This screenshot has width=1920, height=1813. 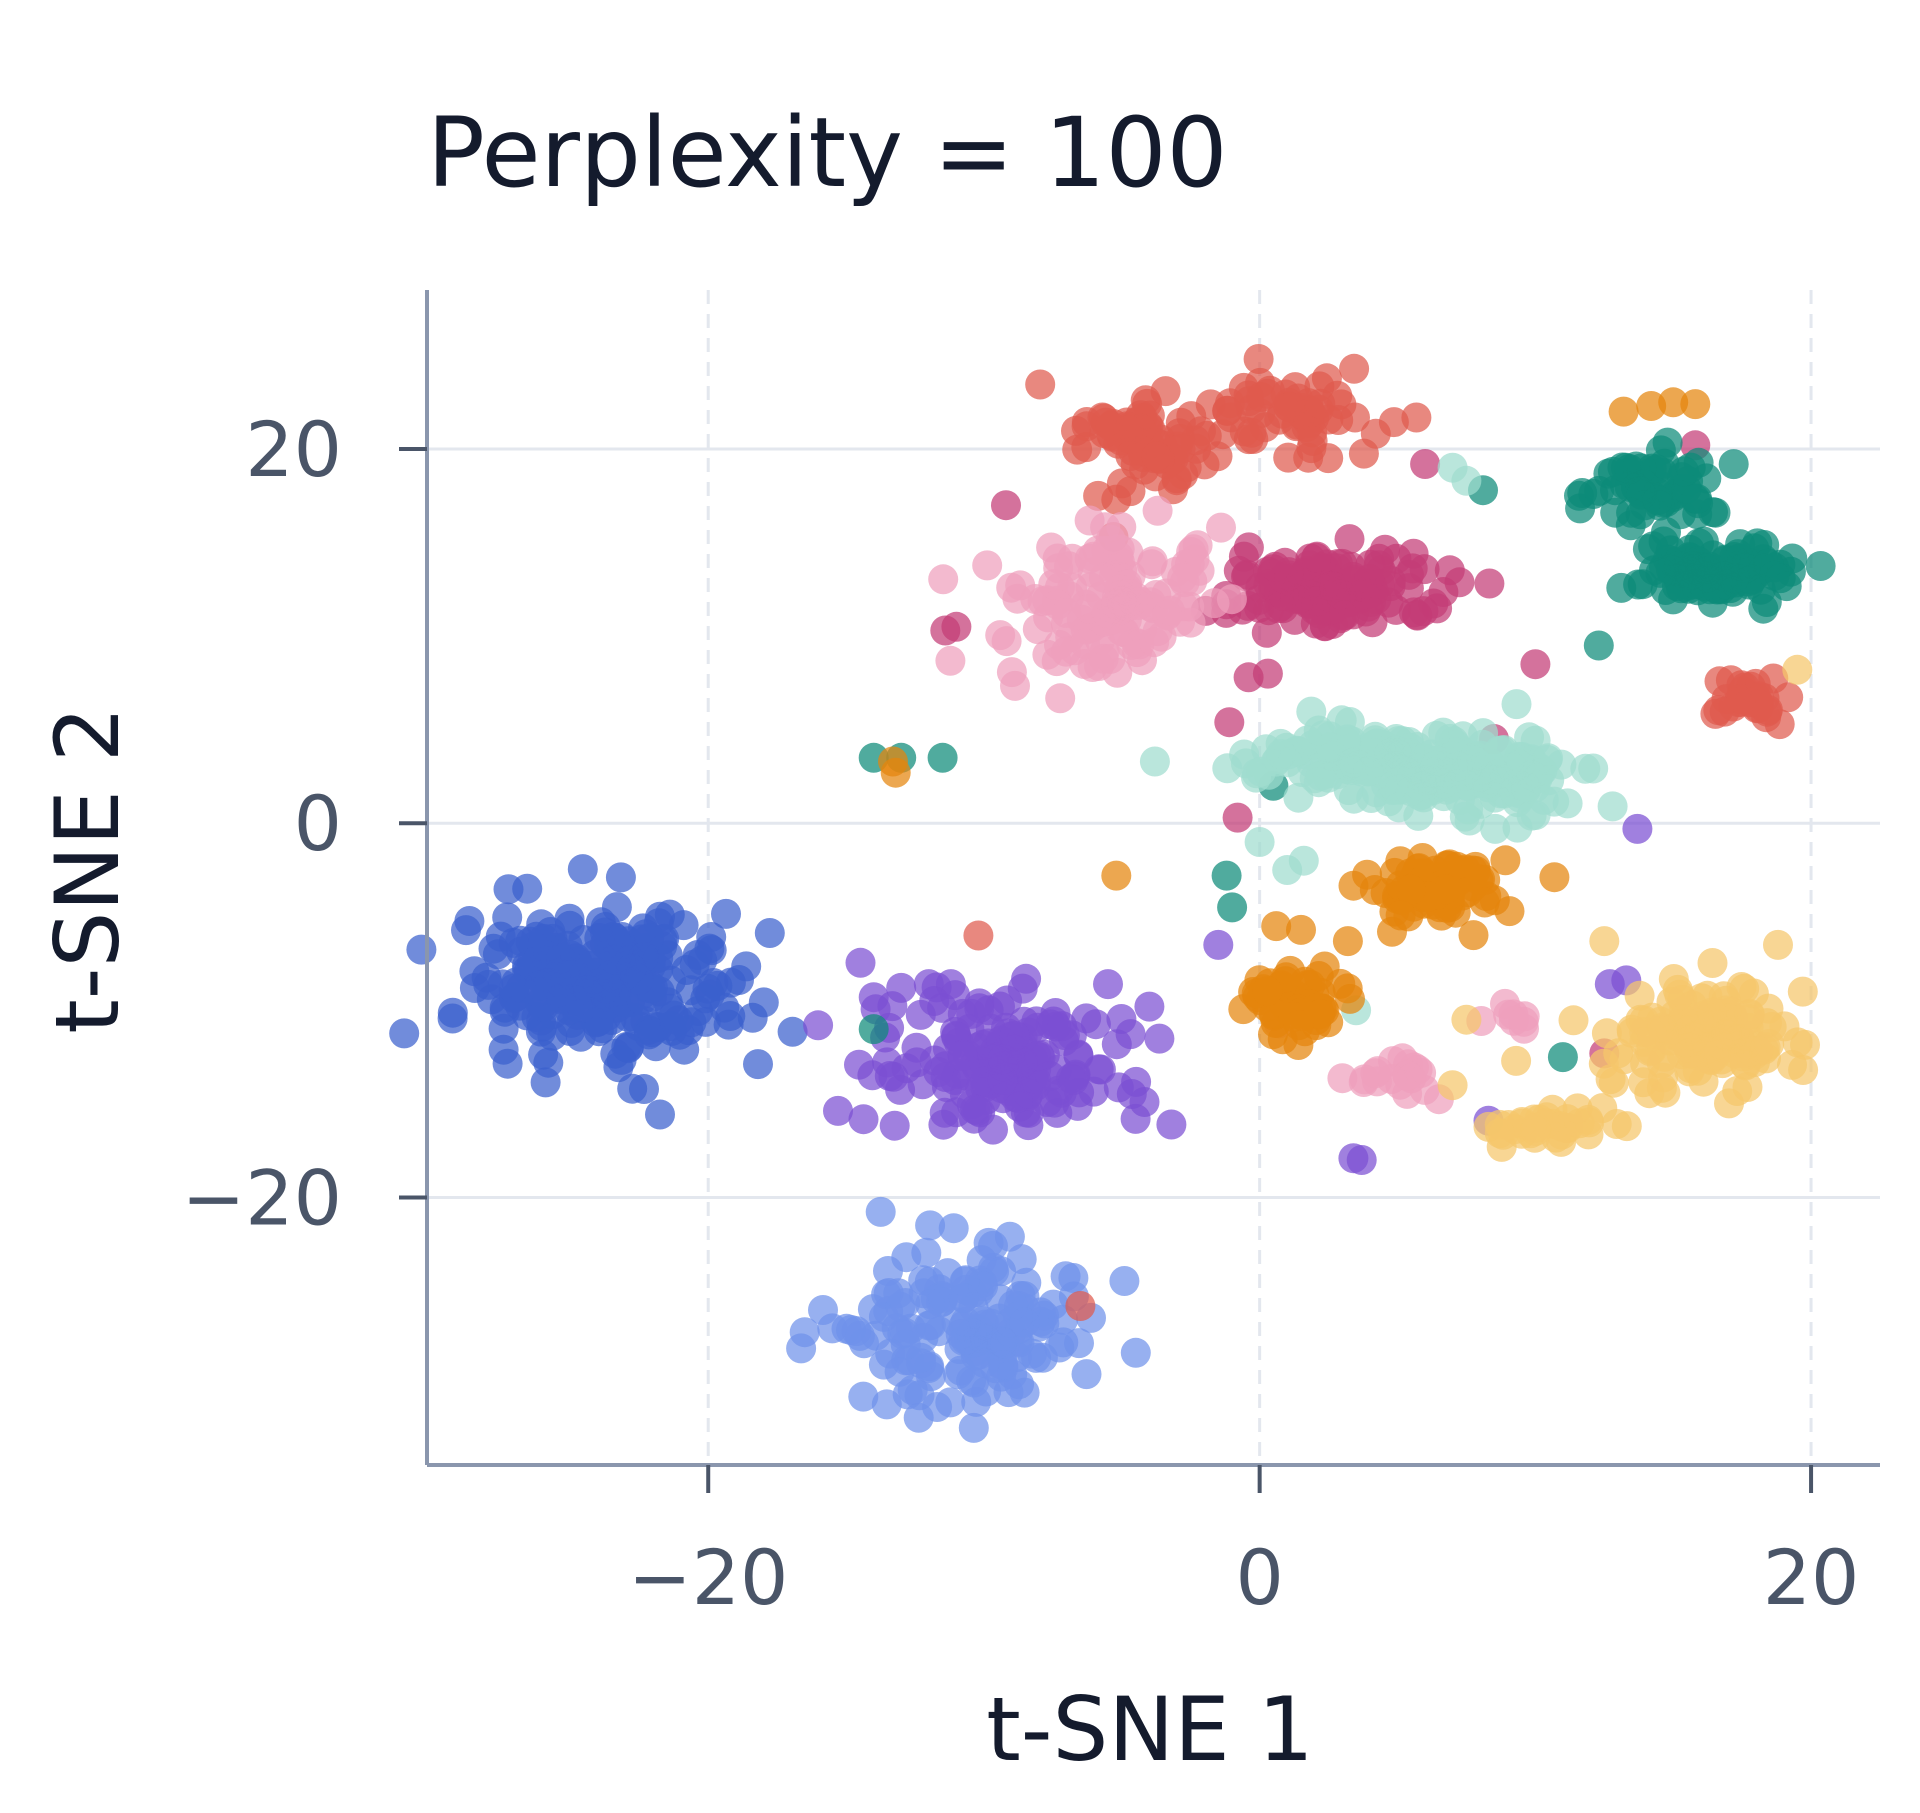 What do you see at coordinates (293, 449) in the screenshot?
I see `y-tick-label: 20` at bounding box center [293, 449].